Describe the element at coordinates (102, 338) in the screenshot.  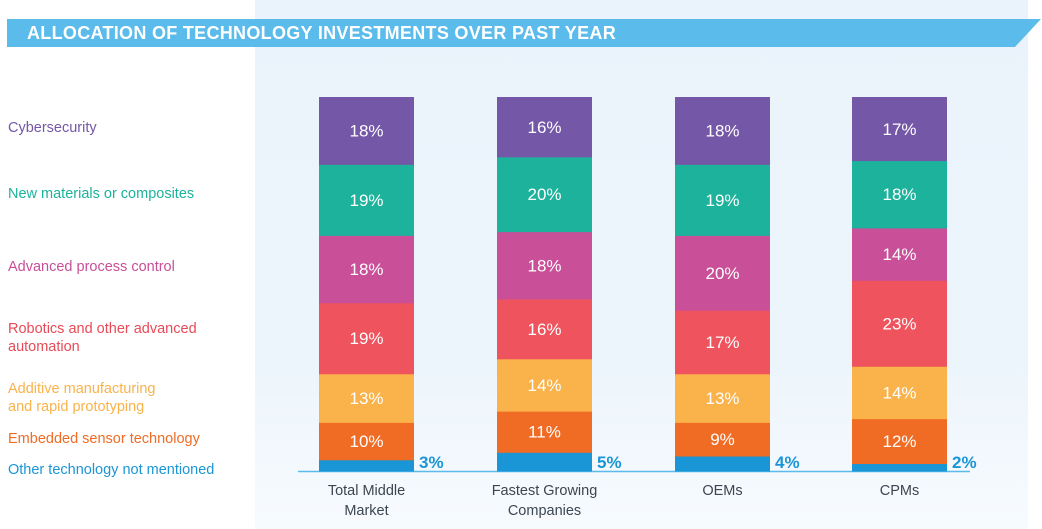
I see `legend-item: Robotics and other advanced automation` at that location.